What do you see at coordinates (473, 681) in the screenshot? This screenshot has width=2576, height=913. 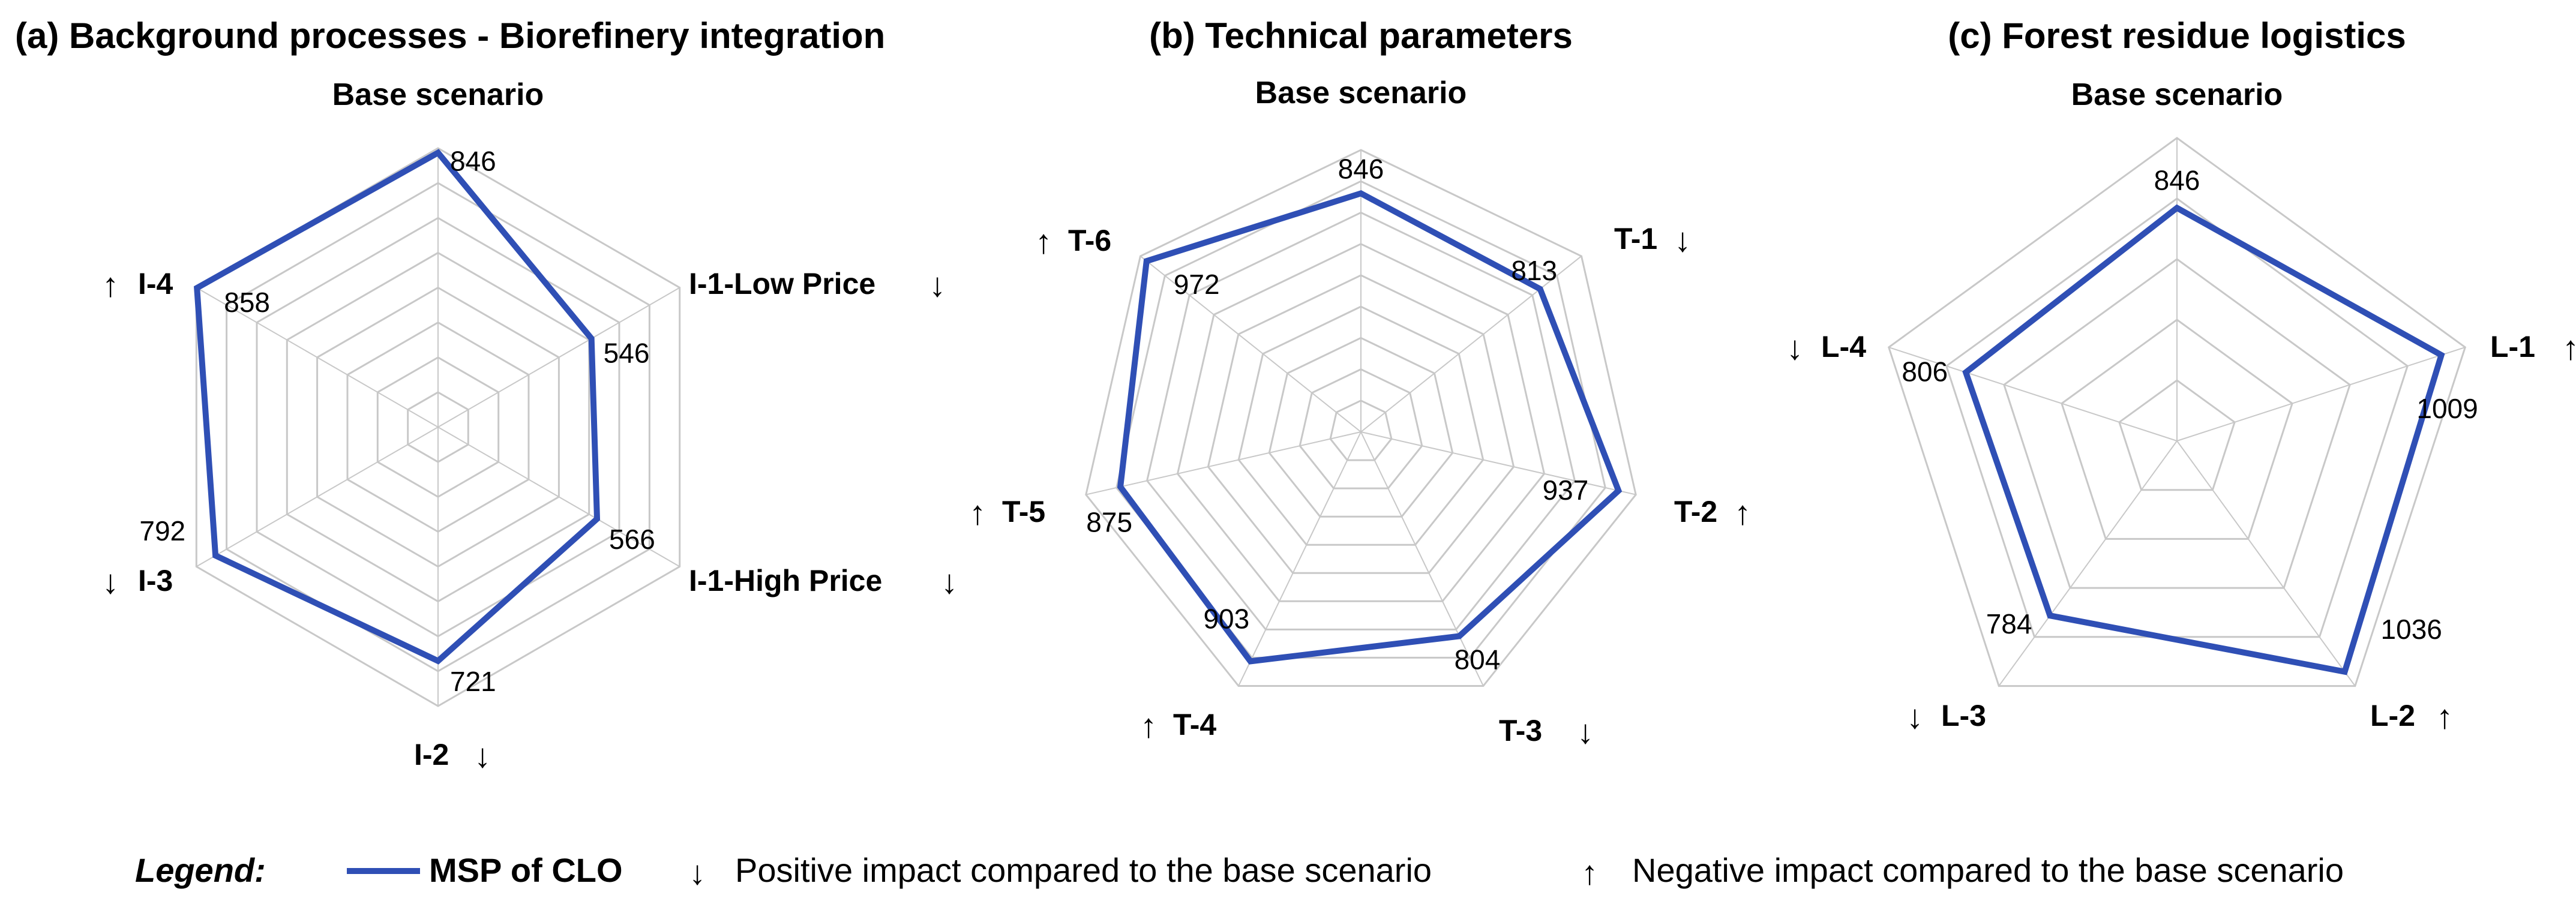 I see `data-value-label: 721` at bounding box center [473, 681].